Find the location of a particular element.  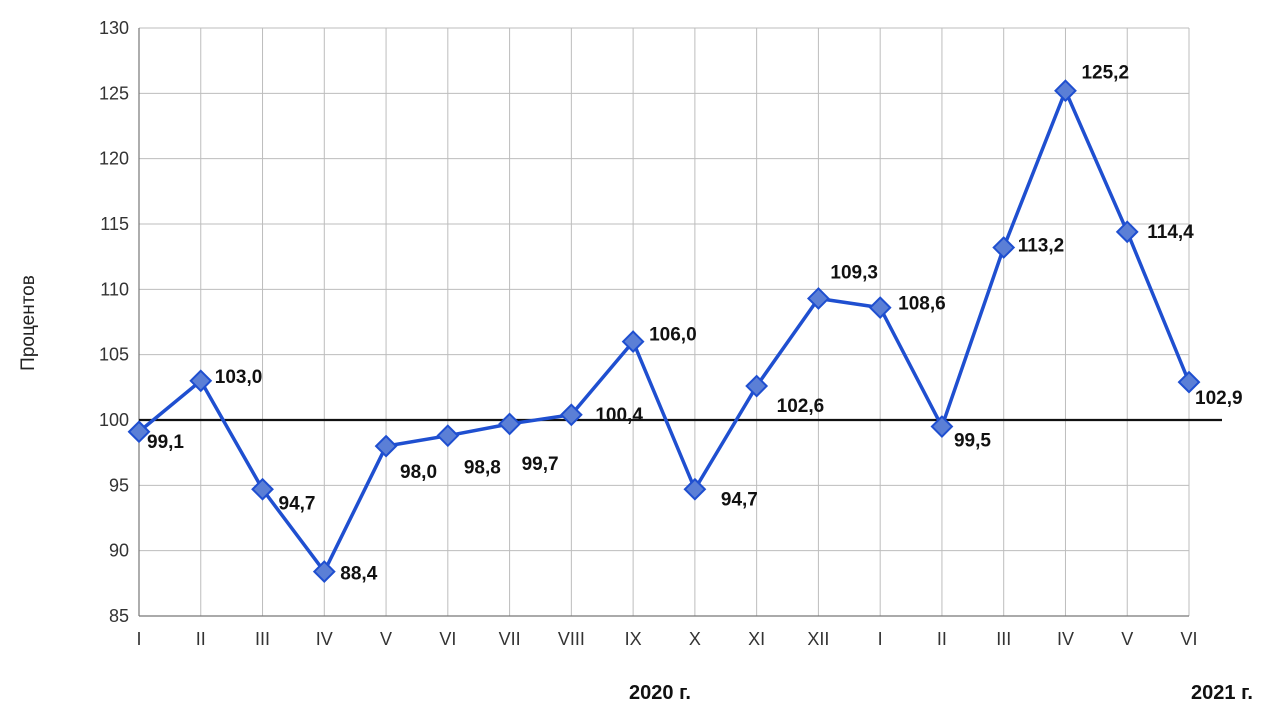

year-label-2021: 2021 г. is located at coordinates (1222, 692).